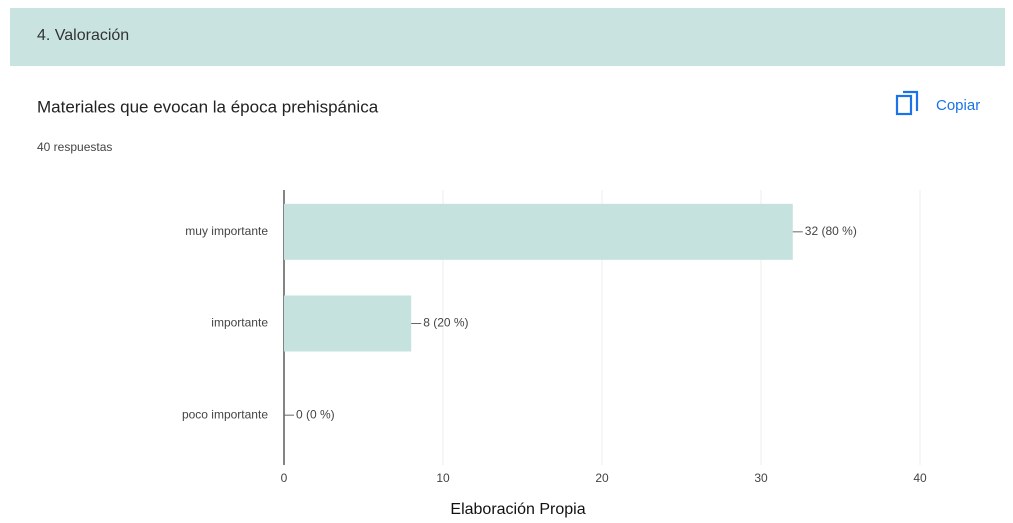 Image resolution: width=1013 pixels, height=523 pixels. I want to click on copy-label: Copiar, so click(958, 105).